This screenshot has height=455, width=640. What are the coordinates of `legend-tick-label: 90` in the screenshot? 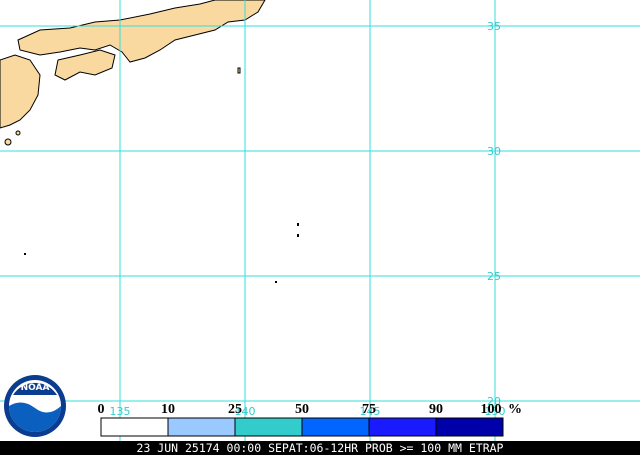 It's located at (436, 409).